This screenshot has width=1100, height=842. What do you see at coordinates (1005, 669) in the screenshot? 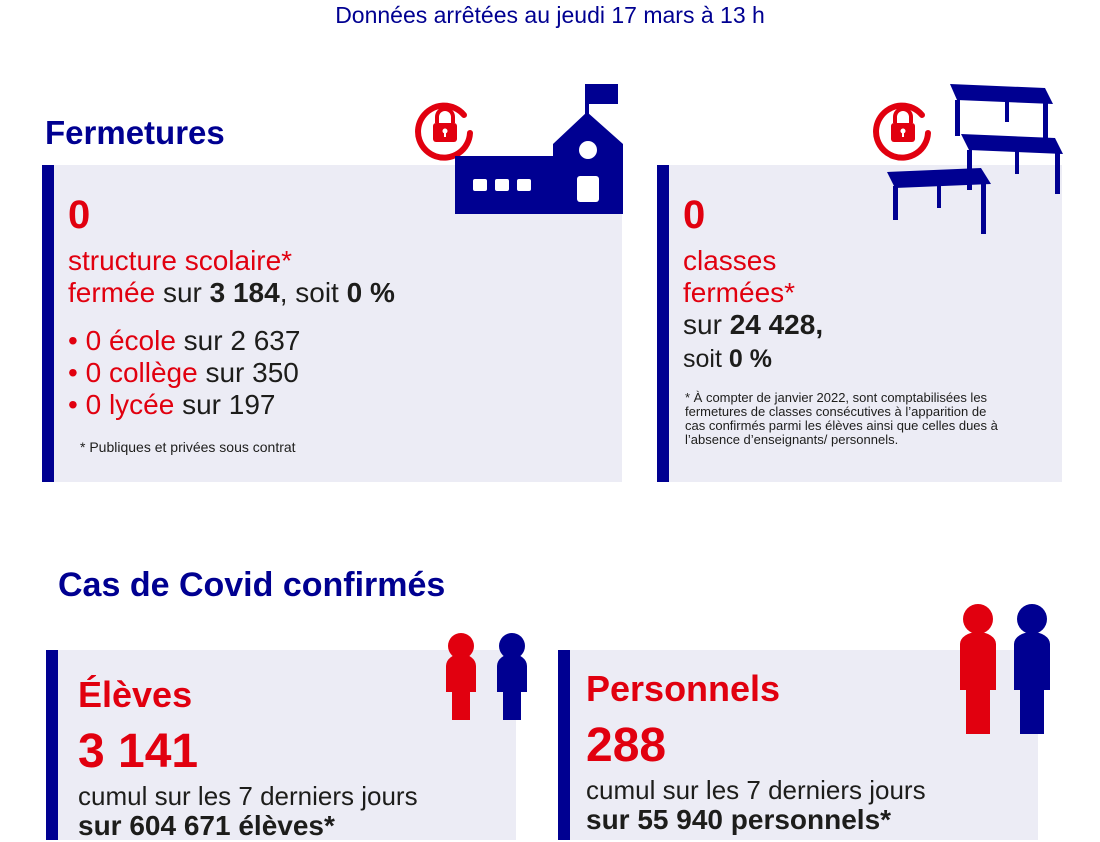
I see `staff-people-icon` at bounding box center [1005, 669].